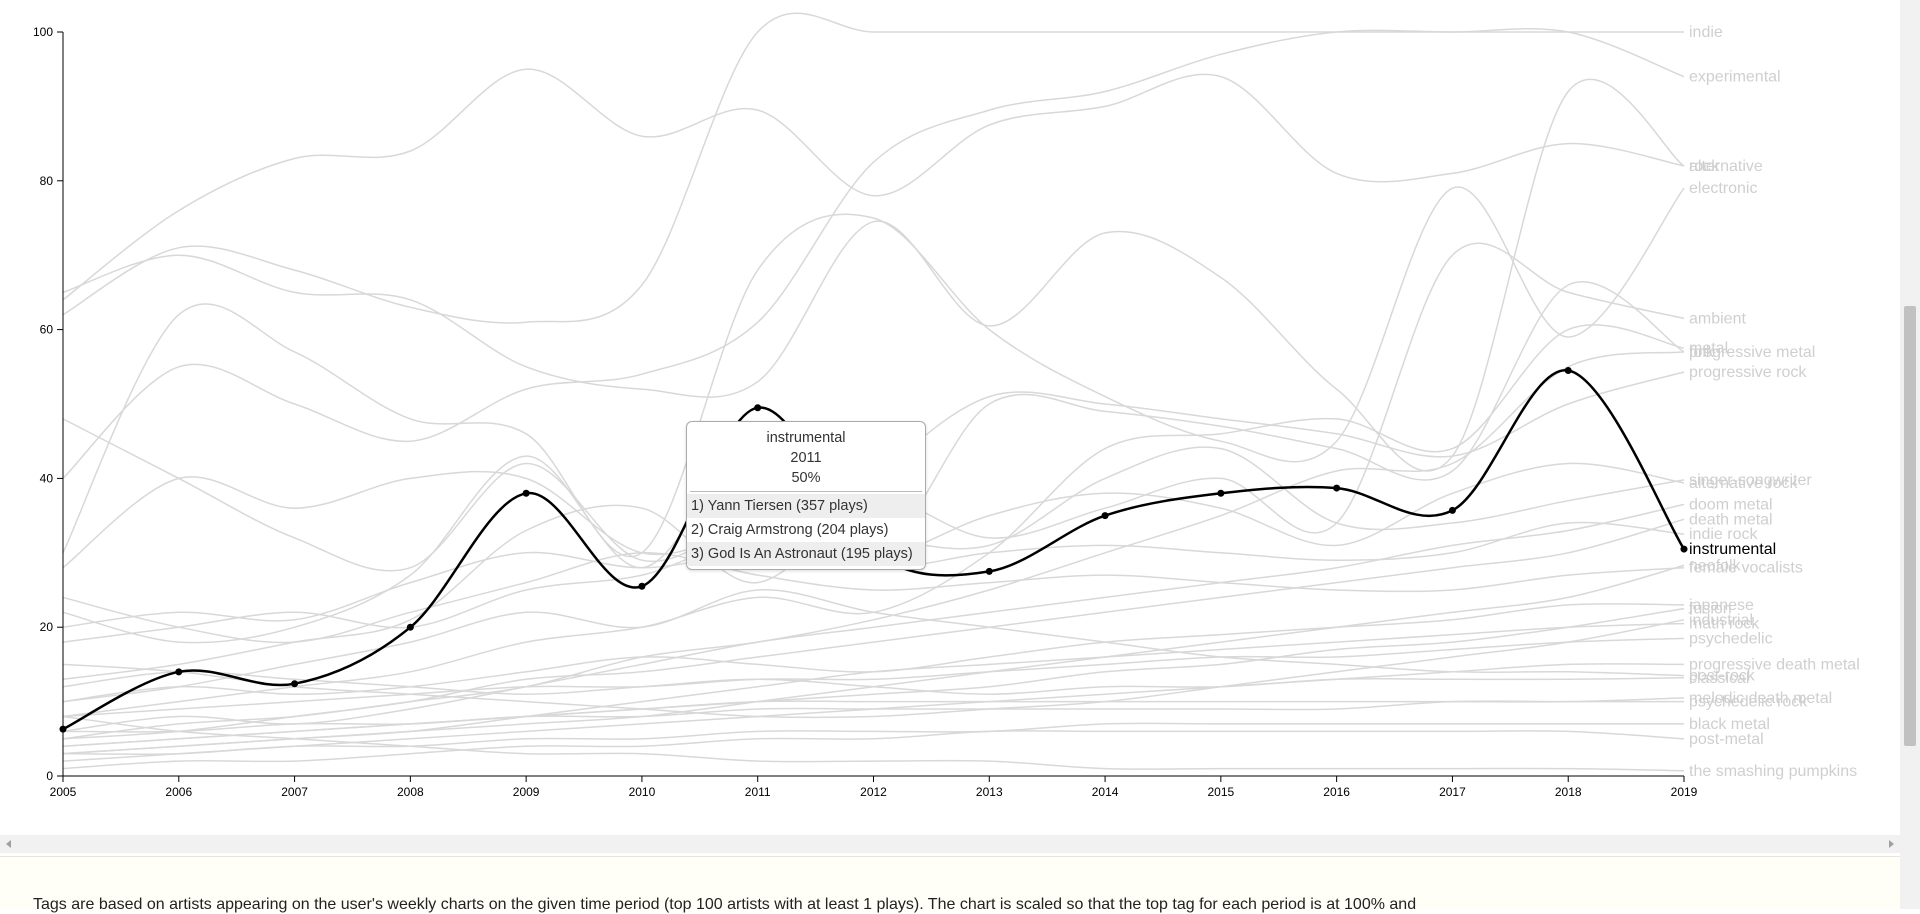 The image size is (1920, 914). What do you see at coordinates (1748, 372) in the screenshot?
I see `series-label-progressive-rock: progressive rock` at bounding box center [1748, 372].